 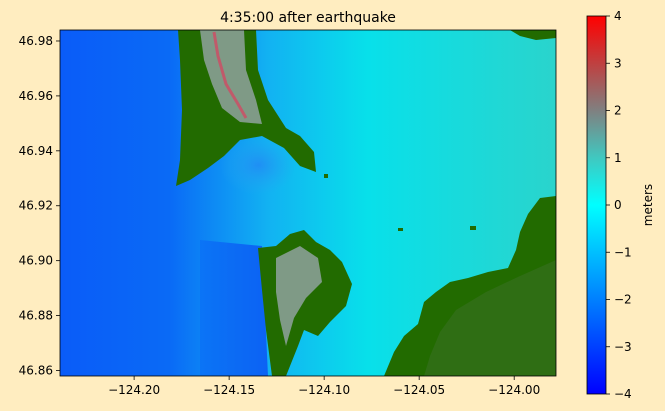 What do you see at coordinates (419, 390) in the screenshot?
I see `x-tick-label: −124.05` at bounding box center [419, 390].